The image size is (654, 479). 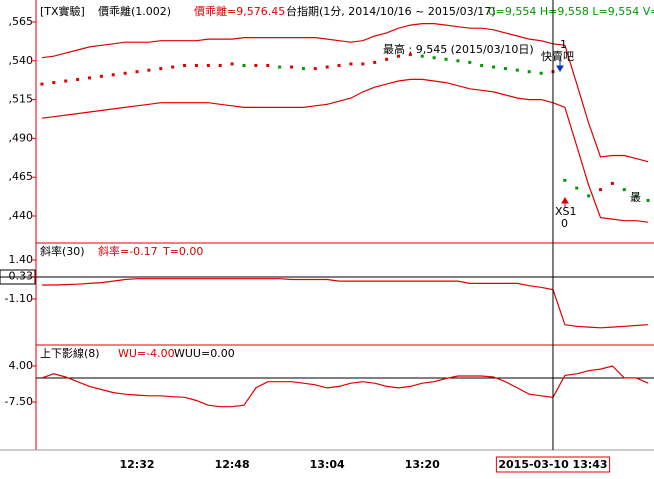 I want to click on x-tick-label: 12:48, so click(x=232, y=464).